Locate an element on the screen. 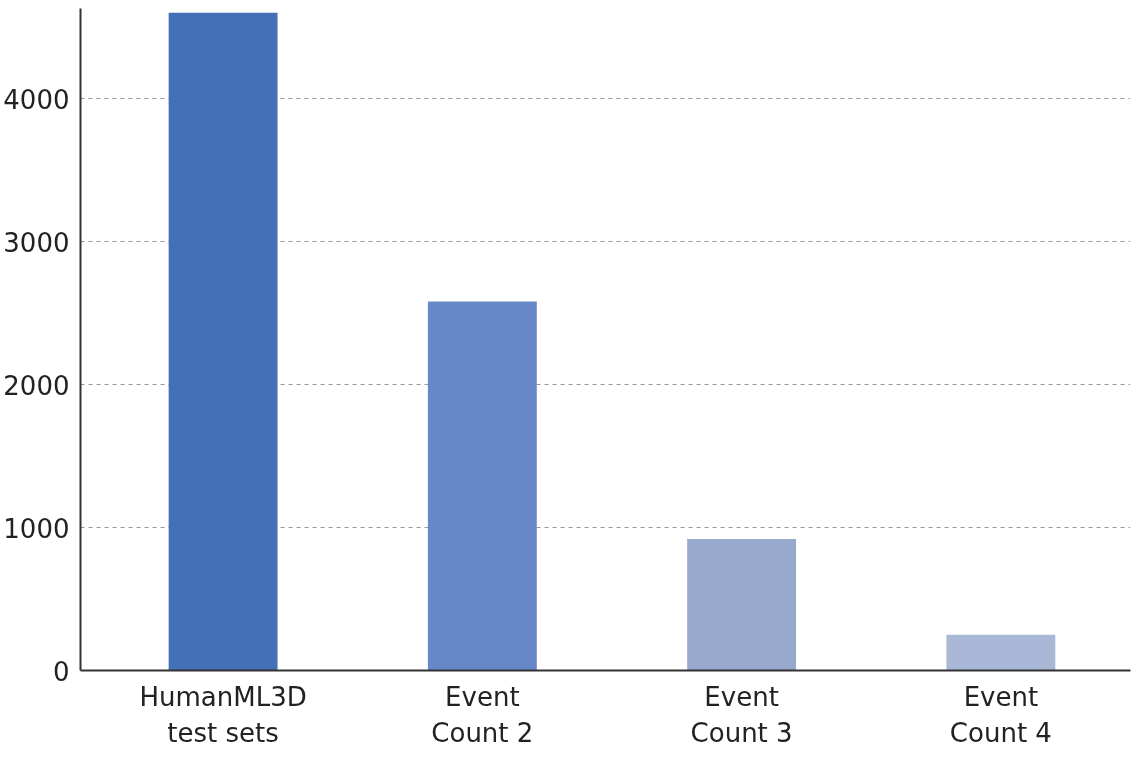  y-tick-label: 3000 is located at coordinates (36, 242).